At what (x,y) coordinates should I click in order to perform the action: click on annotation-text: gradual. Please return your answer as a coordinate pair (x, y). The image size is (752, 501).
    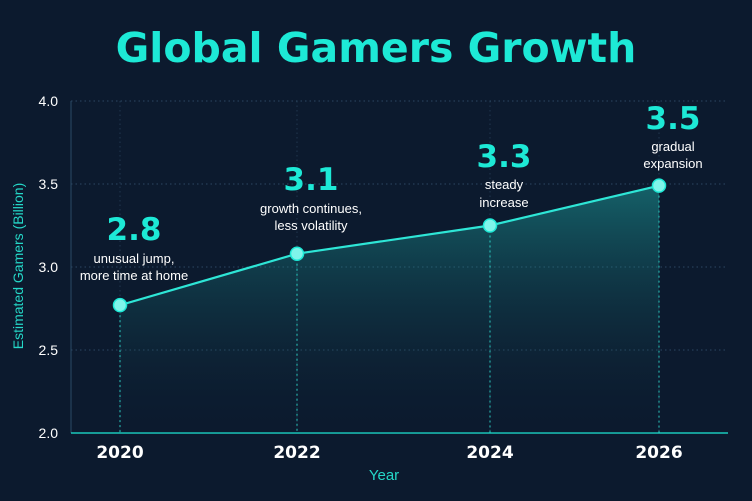
    Looking at the image, I should click on (672, 146).